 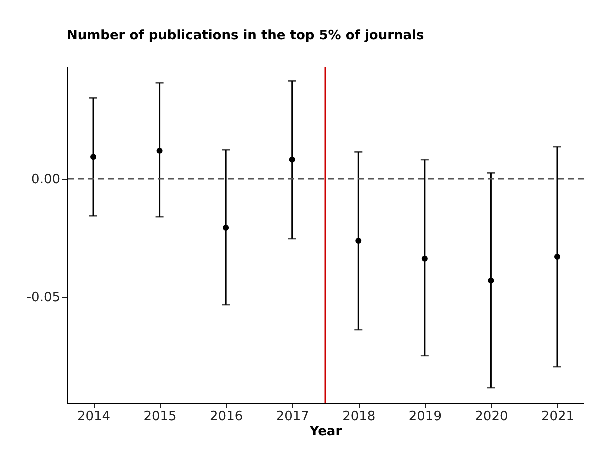 I want to click on x-tick-label: 2014, so click(x=94, y=417).